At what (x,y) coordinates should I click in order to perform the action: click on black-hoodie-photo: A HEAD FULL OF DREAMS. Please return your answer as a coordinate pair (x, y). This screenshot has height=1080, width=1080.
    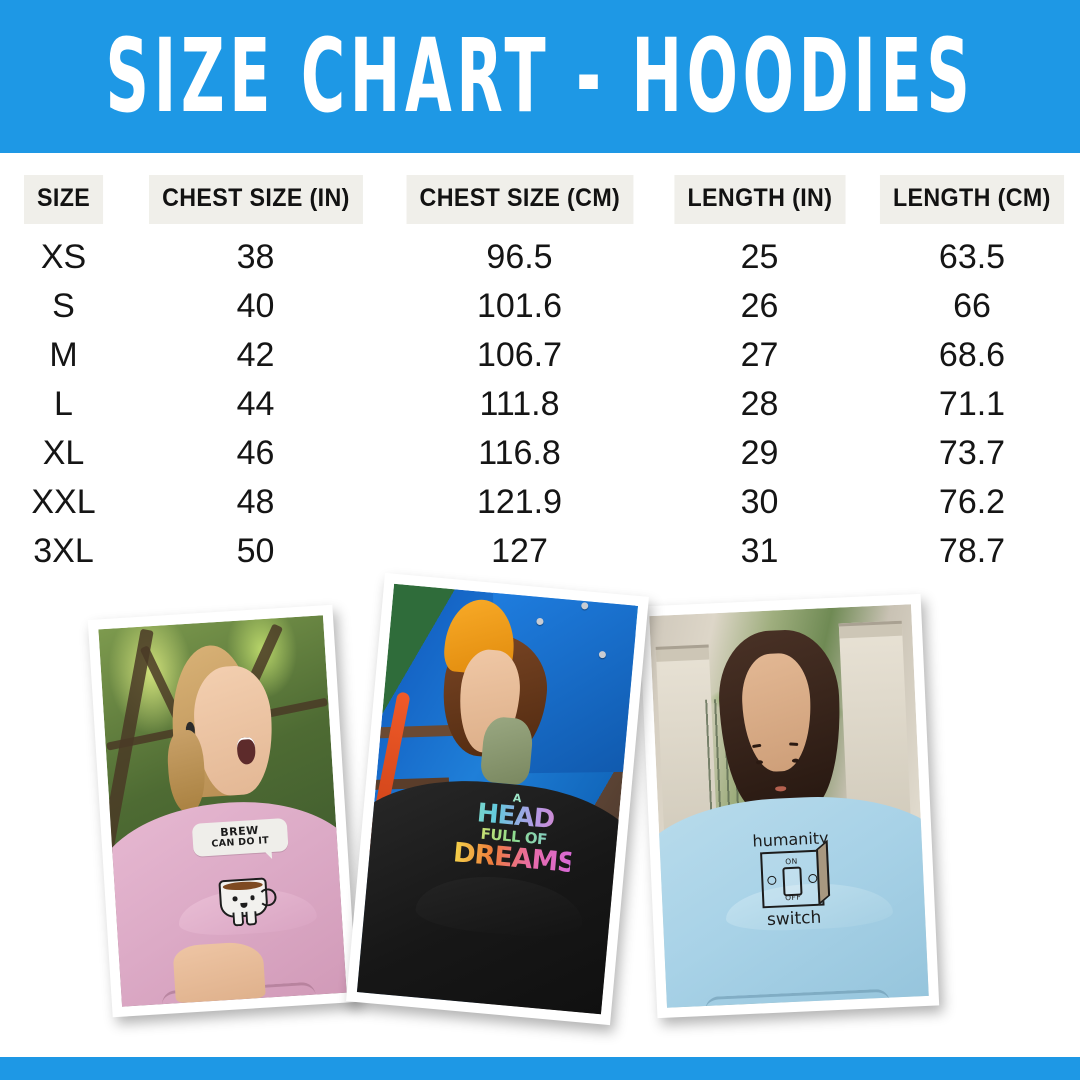
    Looking at the image, I should click on (497, 799).